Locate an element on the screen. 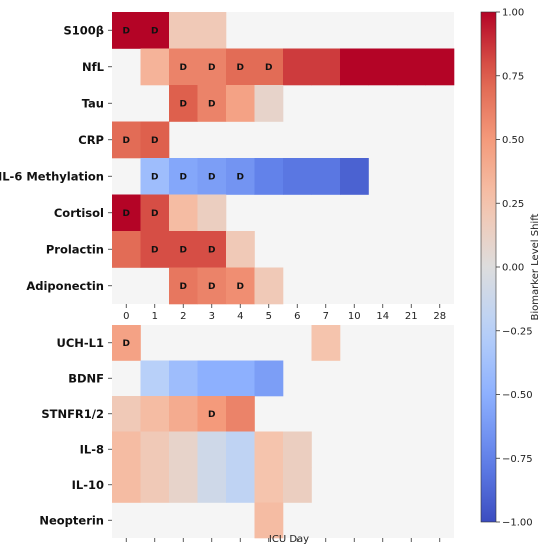 This screenshot has width=542, height=544. row-label: Cortisol is located at coordinates (79, 213).